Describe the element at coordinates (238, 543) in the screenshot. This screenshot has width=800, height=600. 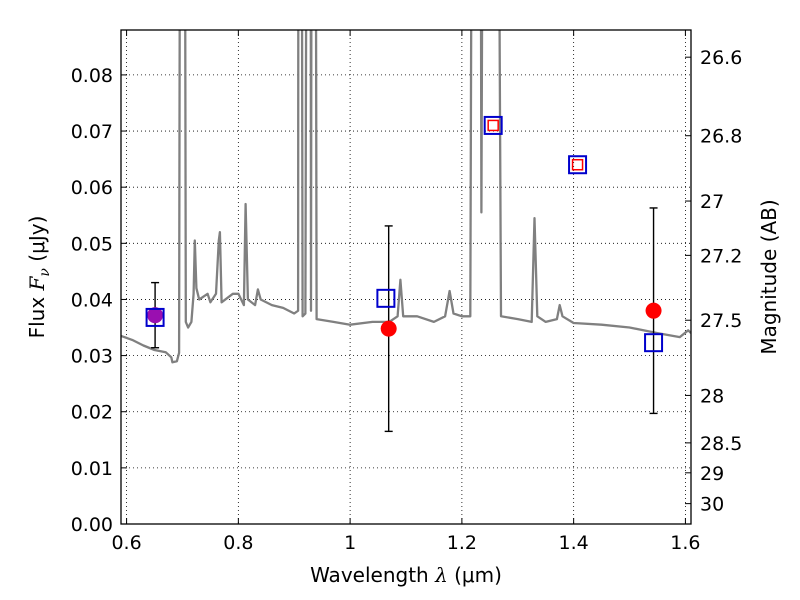
I see `x-tick-label: 0.8` at that location.